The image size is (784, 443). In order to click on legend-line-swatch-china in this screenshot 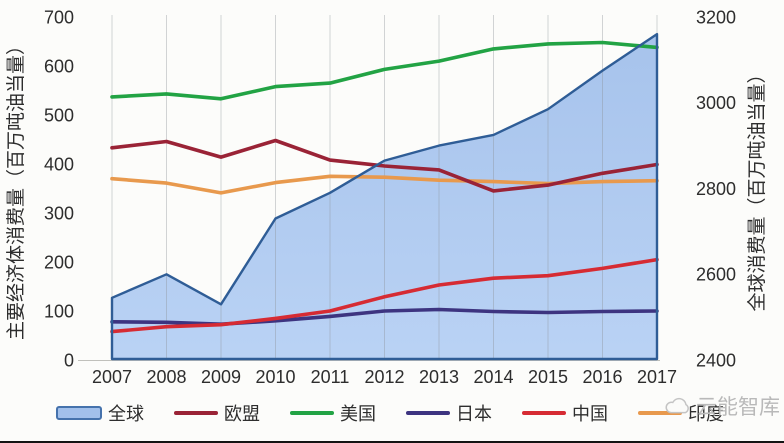, I will do `click(544, 413)`.